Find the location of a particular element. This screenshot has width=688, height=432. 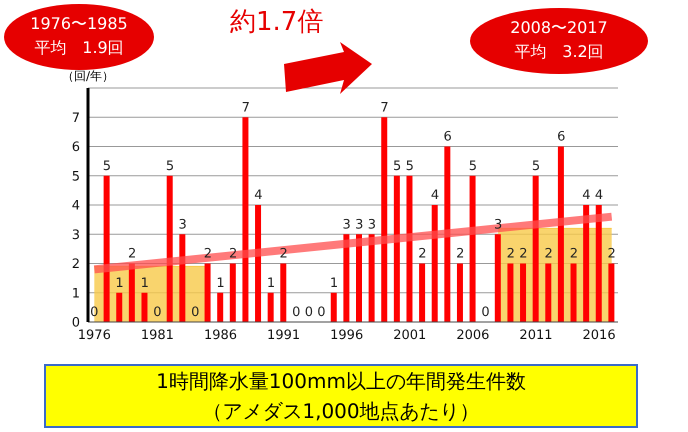

y-tick-label: 1 is located at coordinates (76, 294).